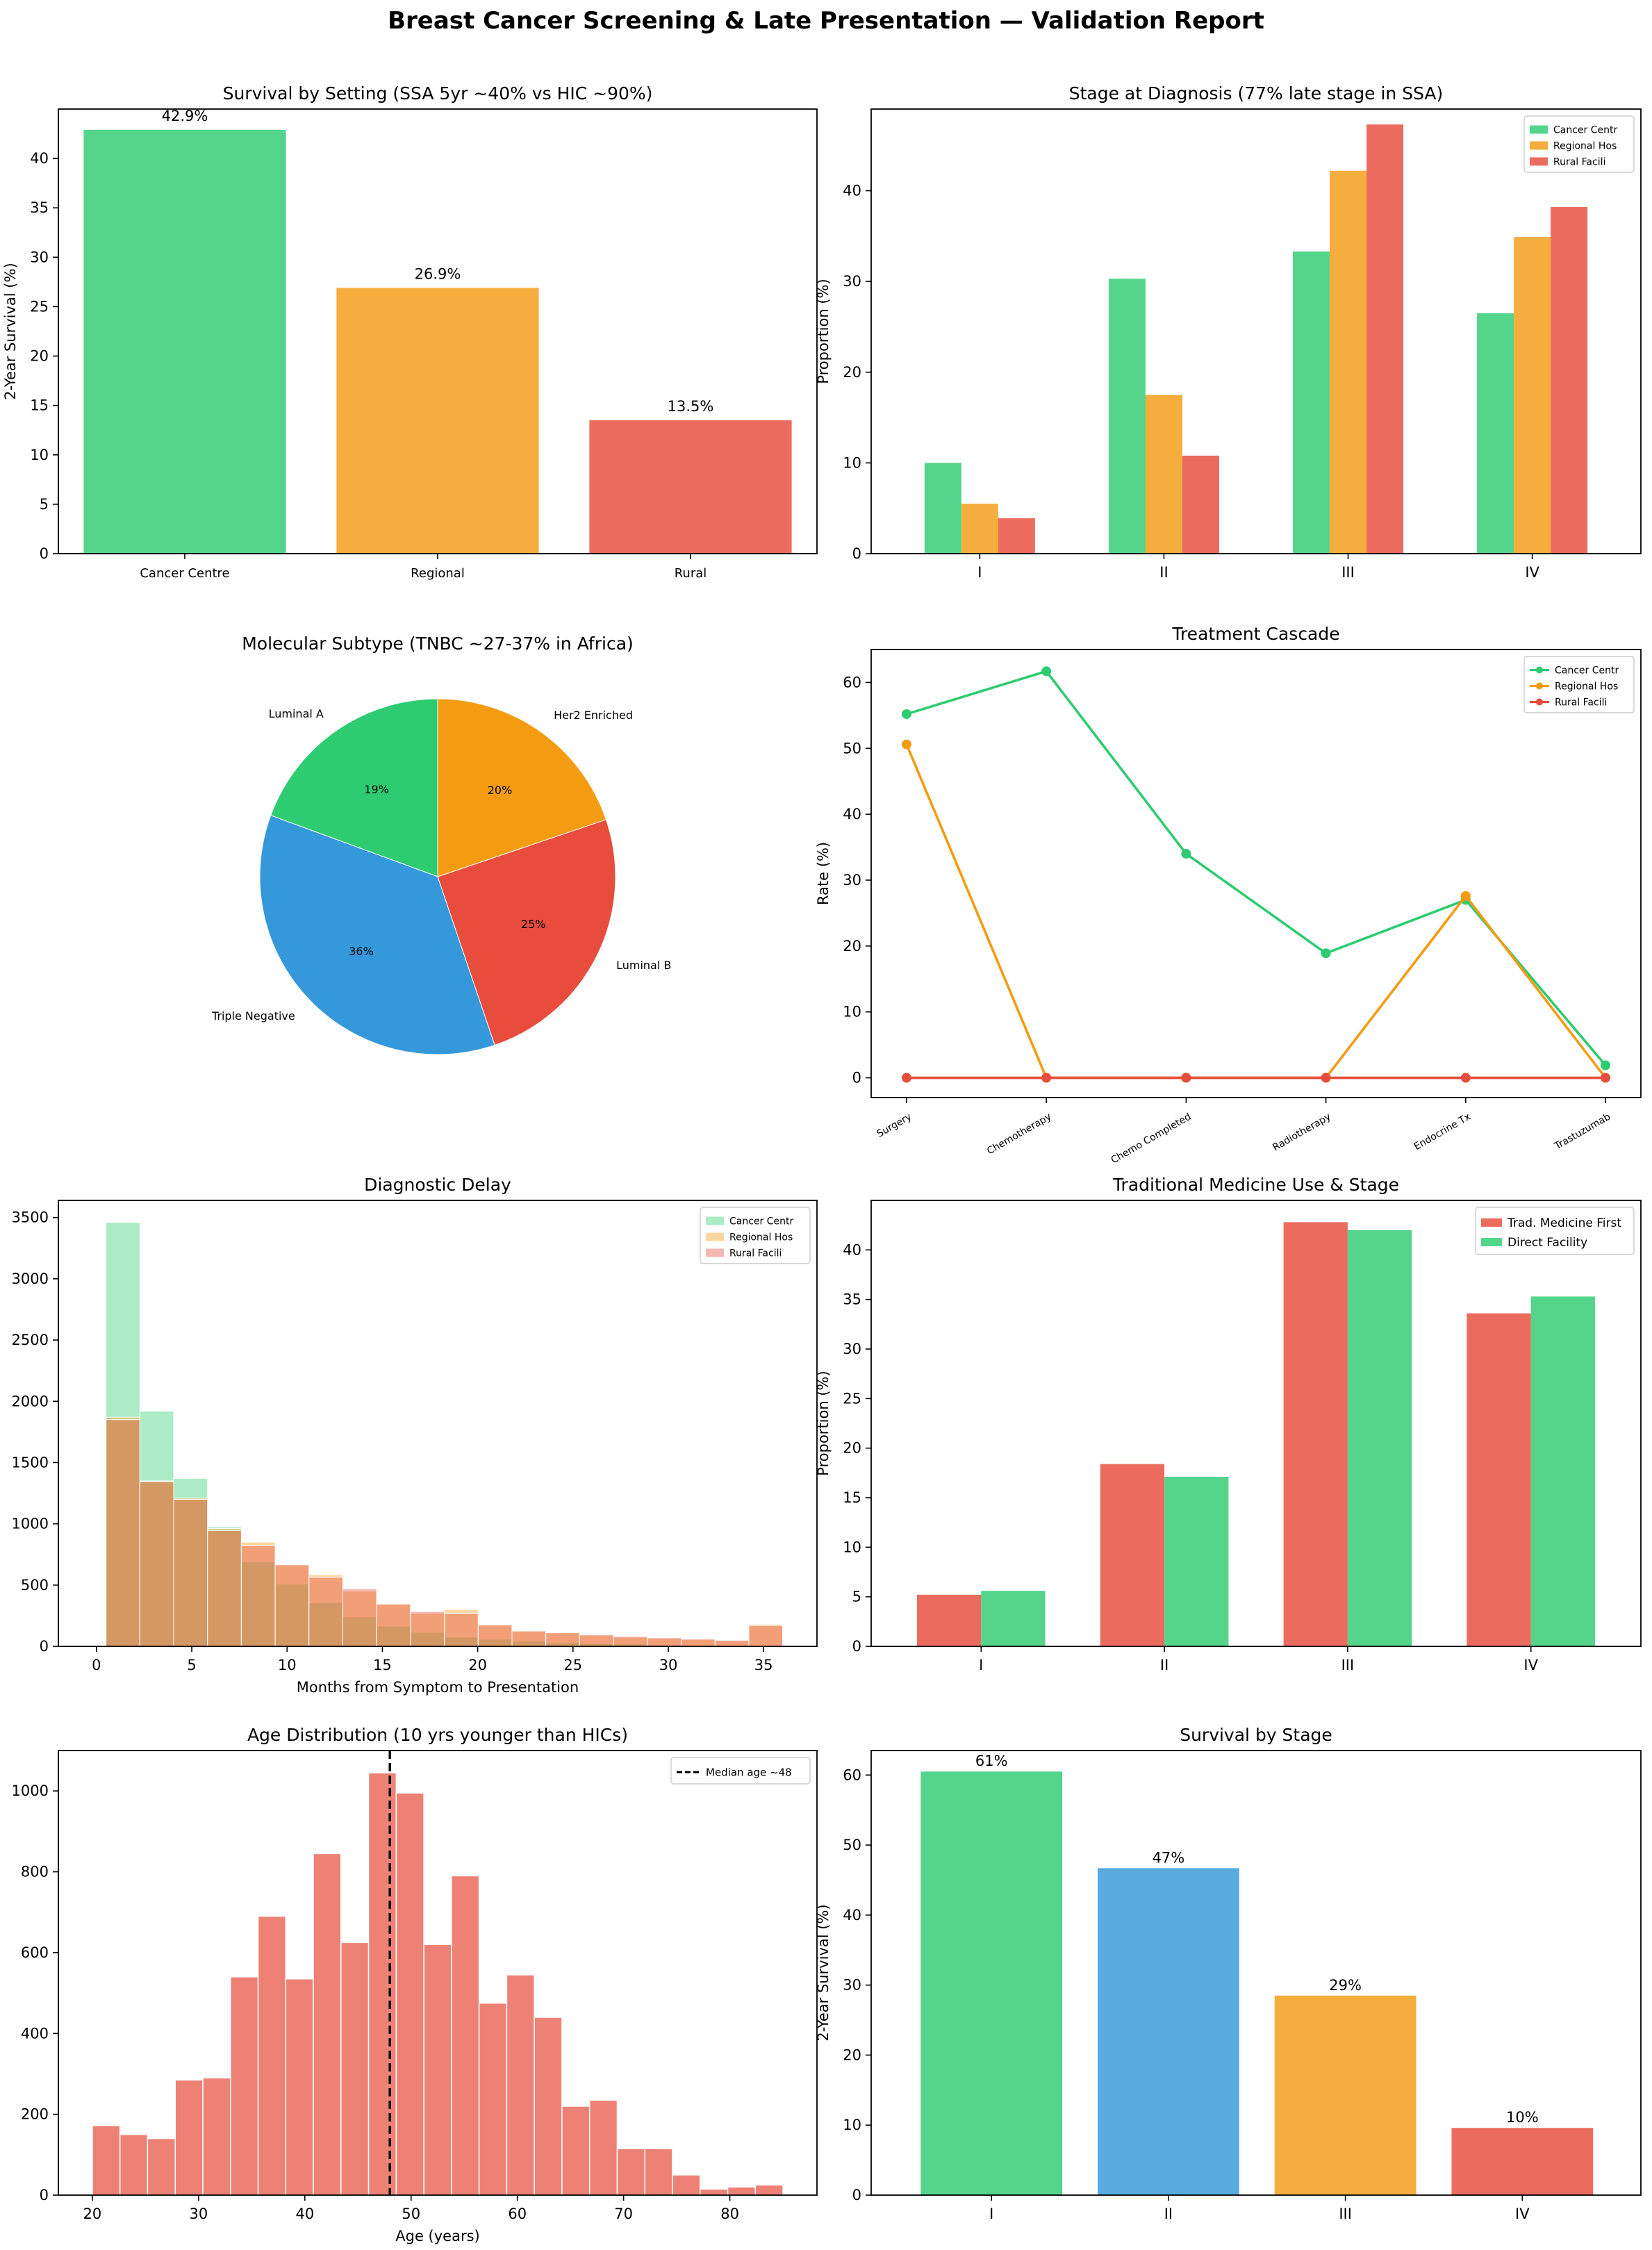 The image size is (1652, 2250). What do you see at coordinates (376, 789) in the screenshot?
I see `pie-pct-label: 19%` at bounding box center [376, 789].